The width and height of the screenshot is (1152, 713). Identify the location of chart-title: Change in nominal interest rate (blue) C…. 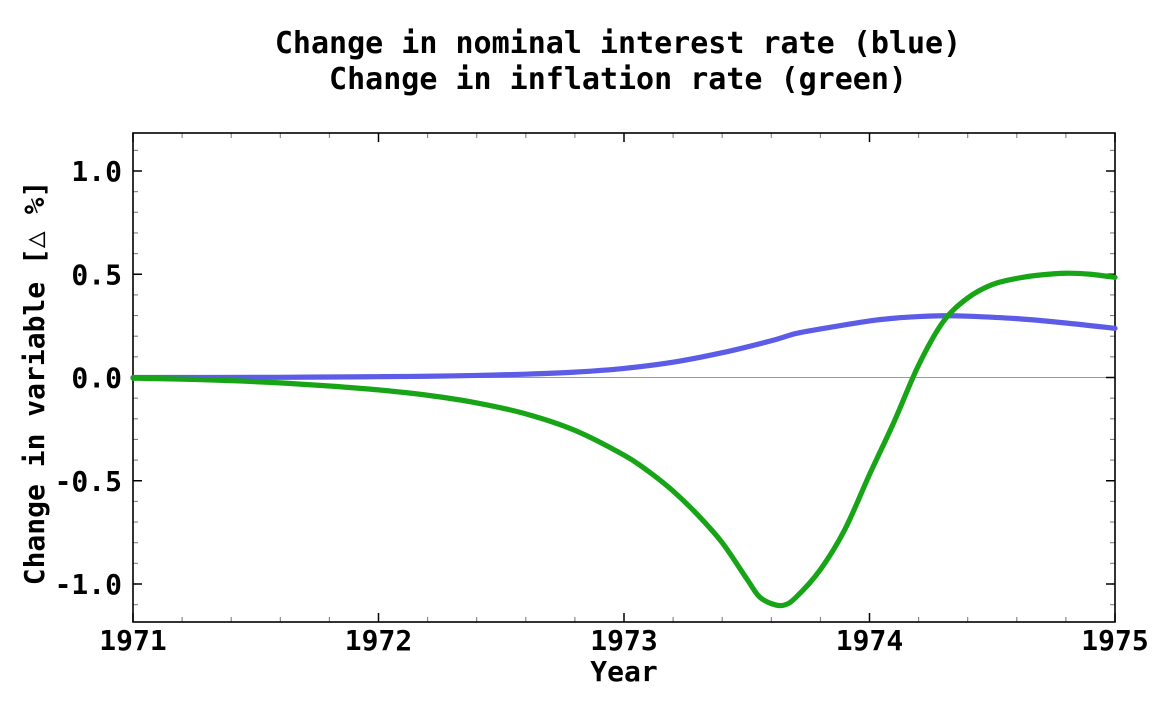
(597, 62).